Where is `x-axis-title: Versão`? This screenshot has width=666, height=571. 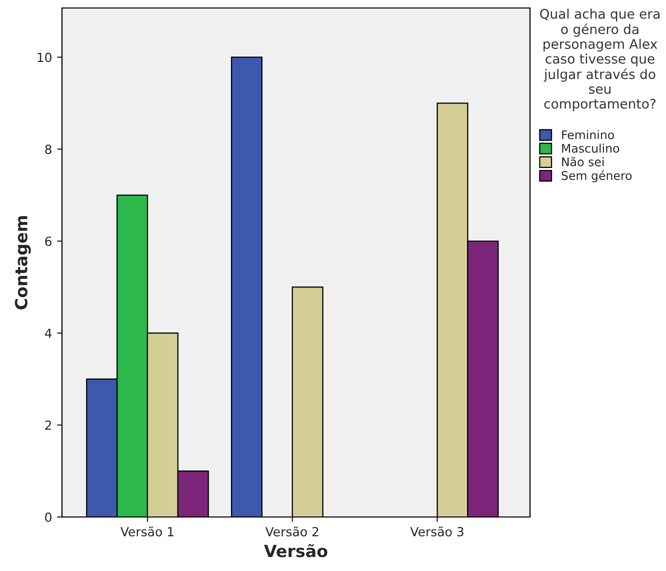 x-axis-title: Versão is located at coordinates (296, 551).